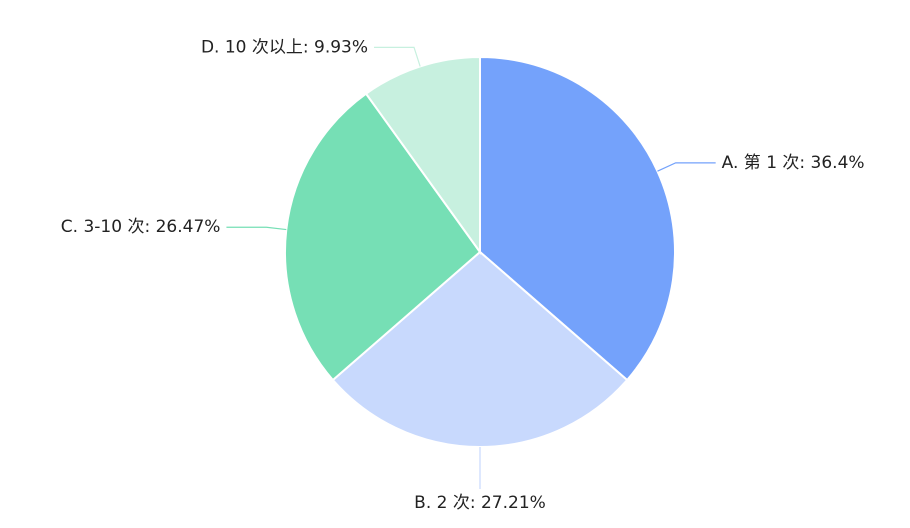  What do you see at coordinates (480, 503) in the screenshot?
I see `slice-label: B. 2 次: 27.21%` at bounding box center [480, 503].